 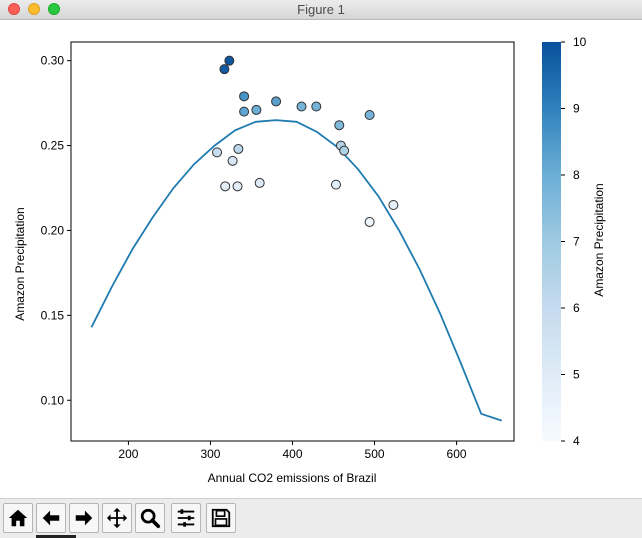 I want to click on colorbar-tick-label: 8, so click(x=576, y=175).